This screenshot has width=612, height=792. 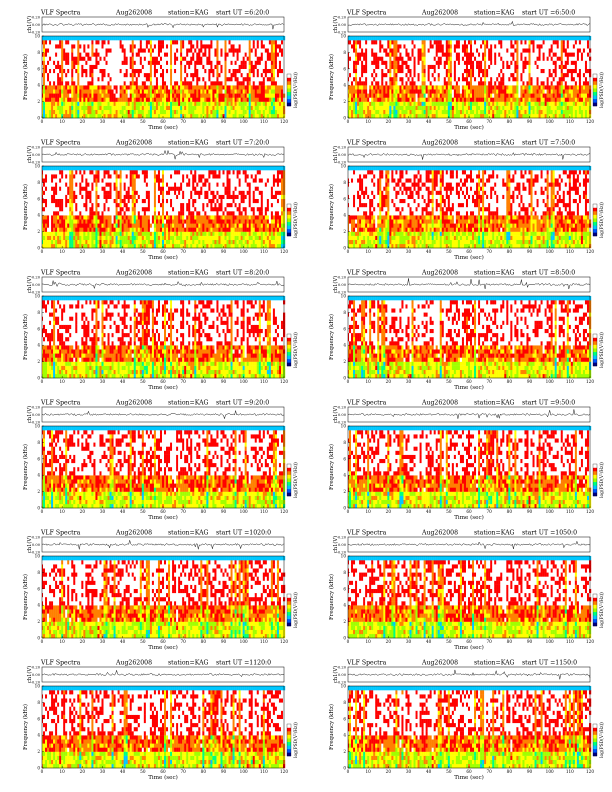 I want to click on frequency-tick-label: 10, so click(x=38, y=36).